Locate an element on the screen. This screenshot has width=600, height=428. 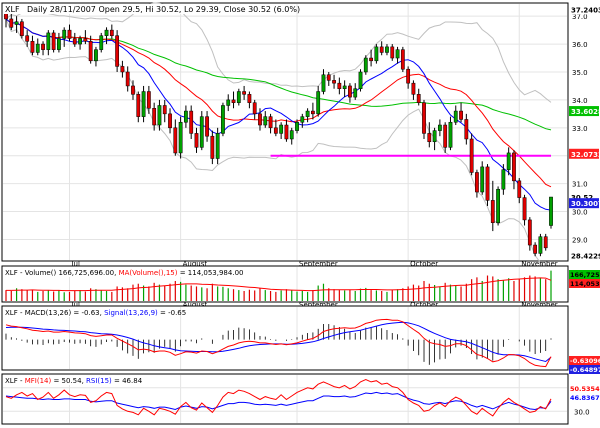
macd-histogram is located at coordinates (278, 344).